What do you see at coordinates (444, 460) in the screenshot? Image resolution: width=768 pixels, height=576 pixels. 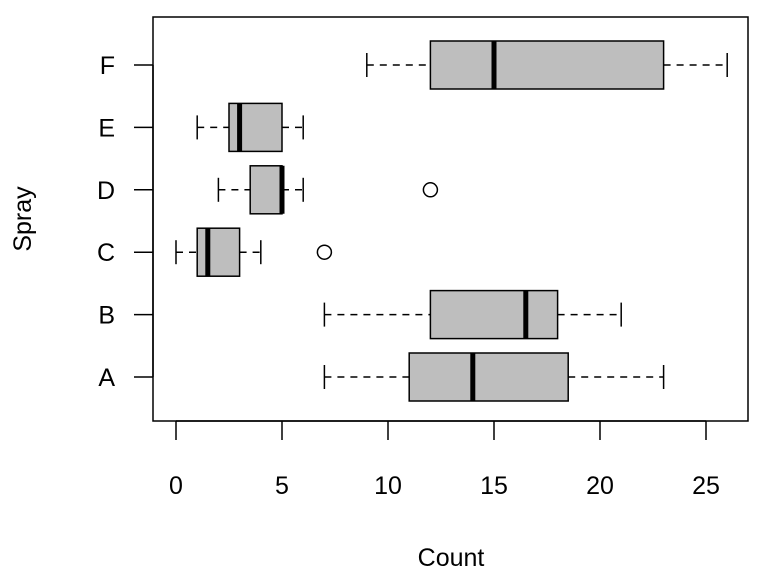 I see `x-axis: 0 5 10 15 20 25` at bounding box center [444, 460].